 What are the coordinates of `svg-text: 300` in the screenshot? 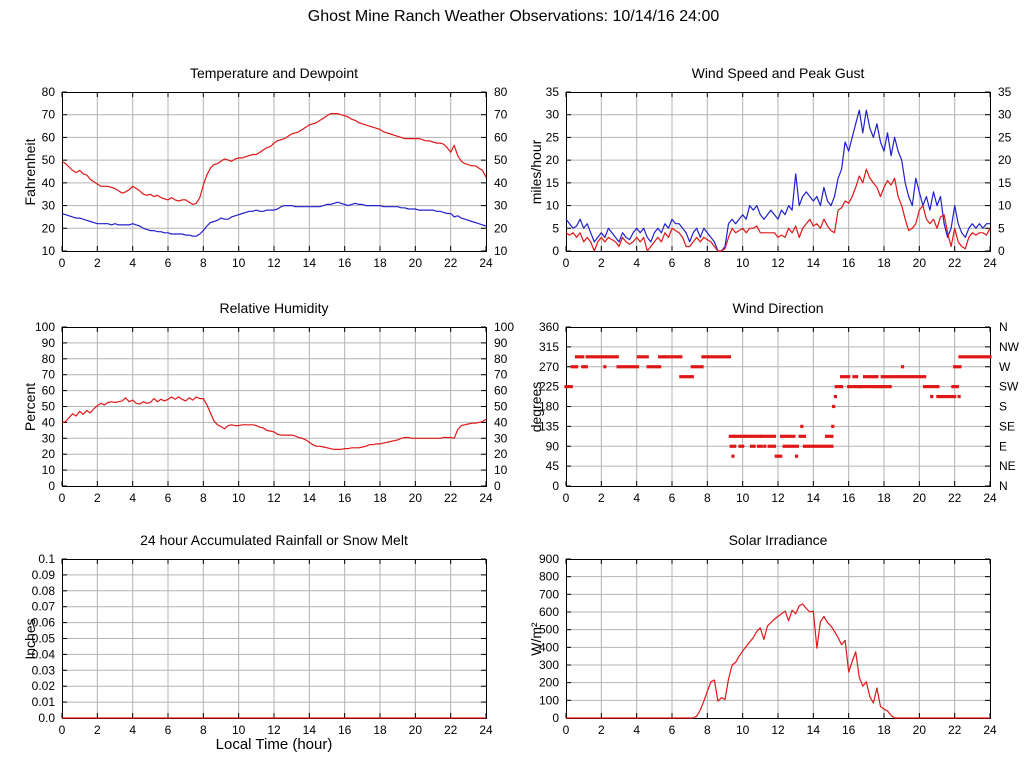 It's located at (549, 665).